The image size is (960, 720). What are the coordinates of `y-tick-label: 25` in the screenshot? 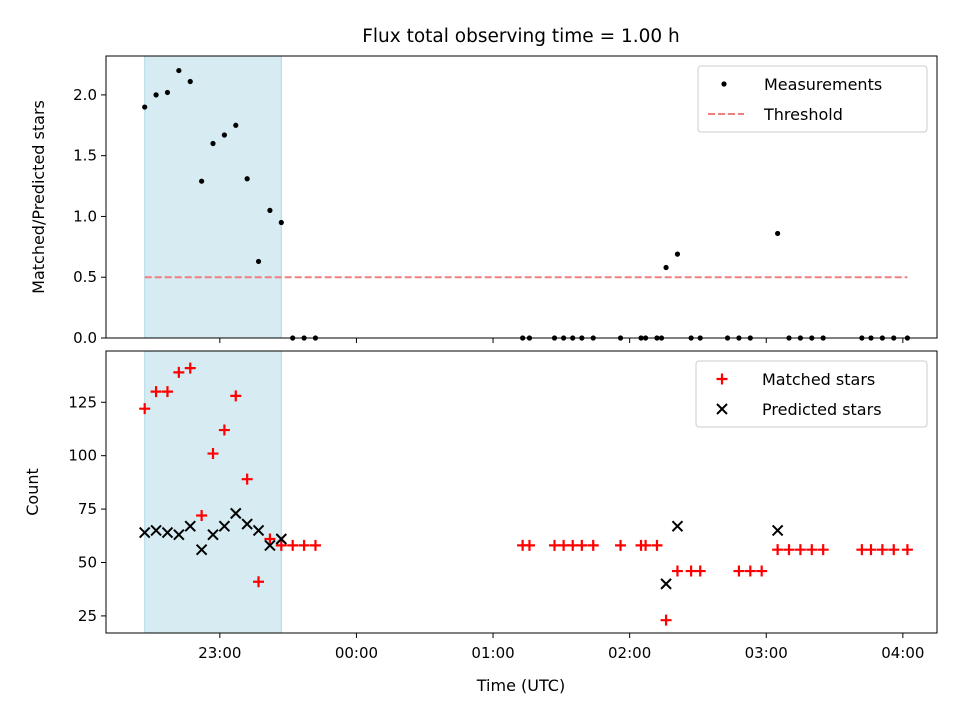 It's located at (87, 616).